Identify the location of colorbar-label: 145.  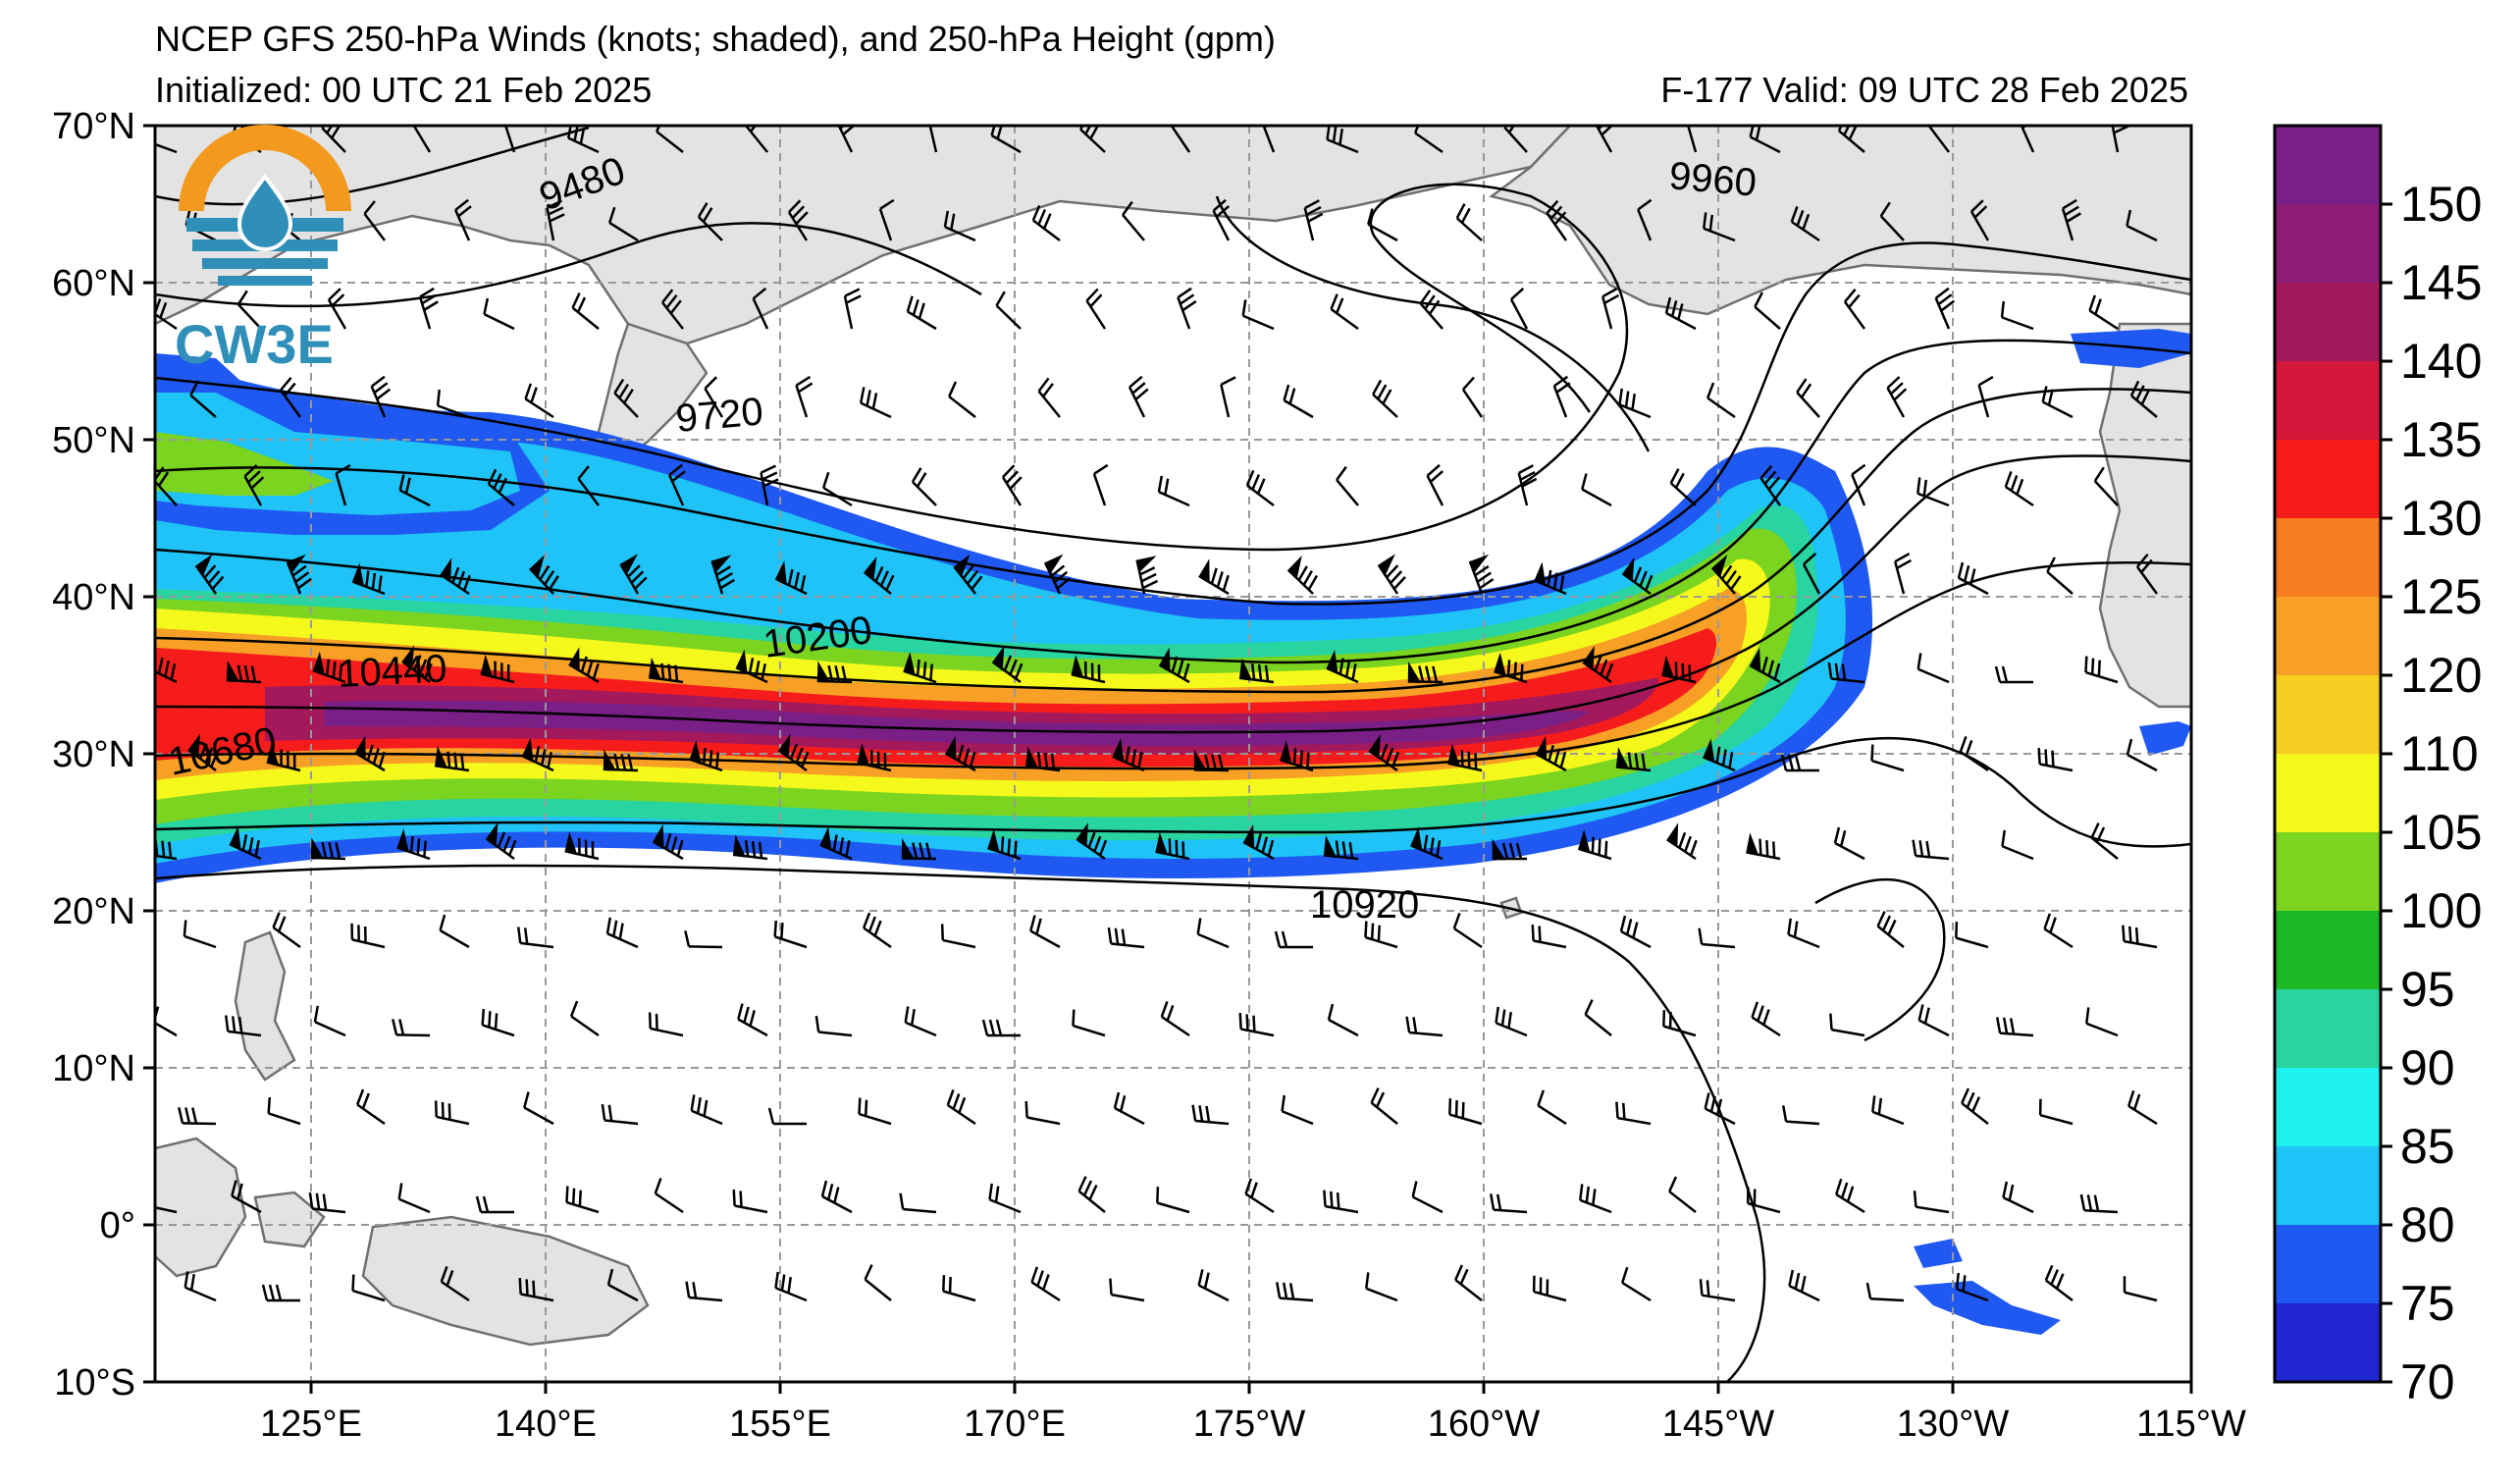
(2441, 283).